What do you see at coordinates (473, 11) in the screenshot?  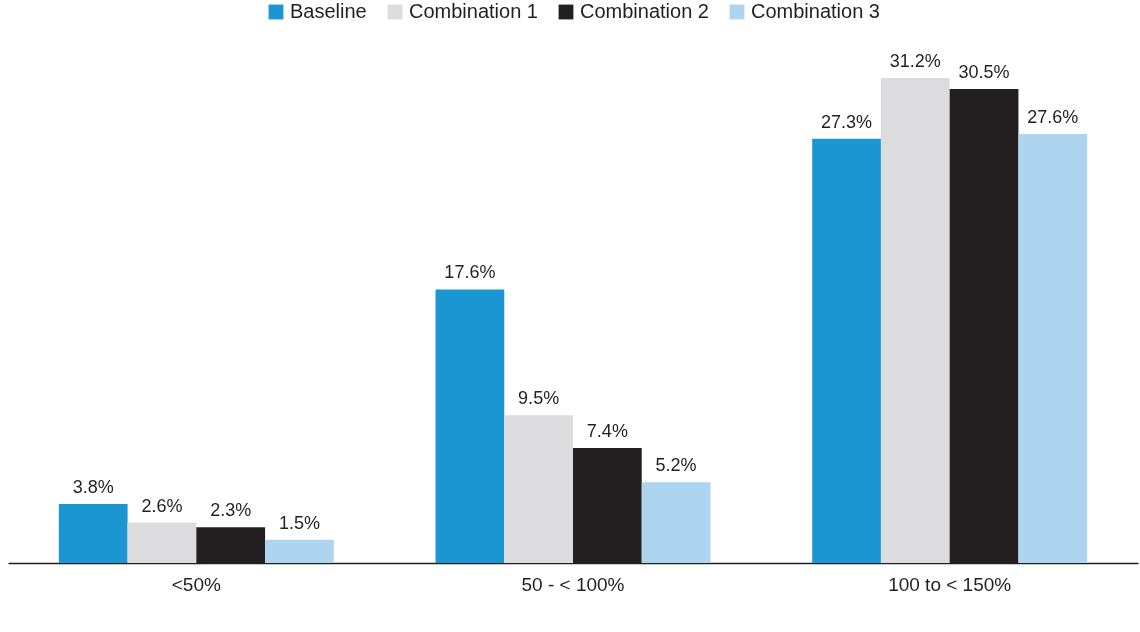 I see `legend-label: Combination 1` at bounding box center [473, 11].